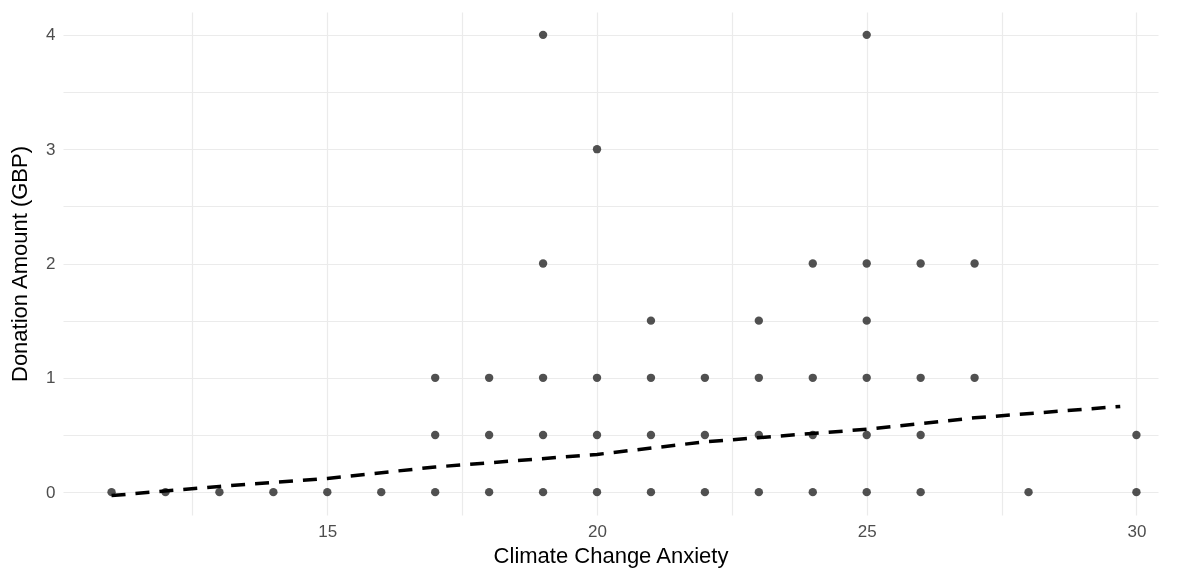 This screenshot has width=1185, height=575. Describe the element at coordinates (51, 492) in the screenshot. I see `y-tick-label: 0` at that location.